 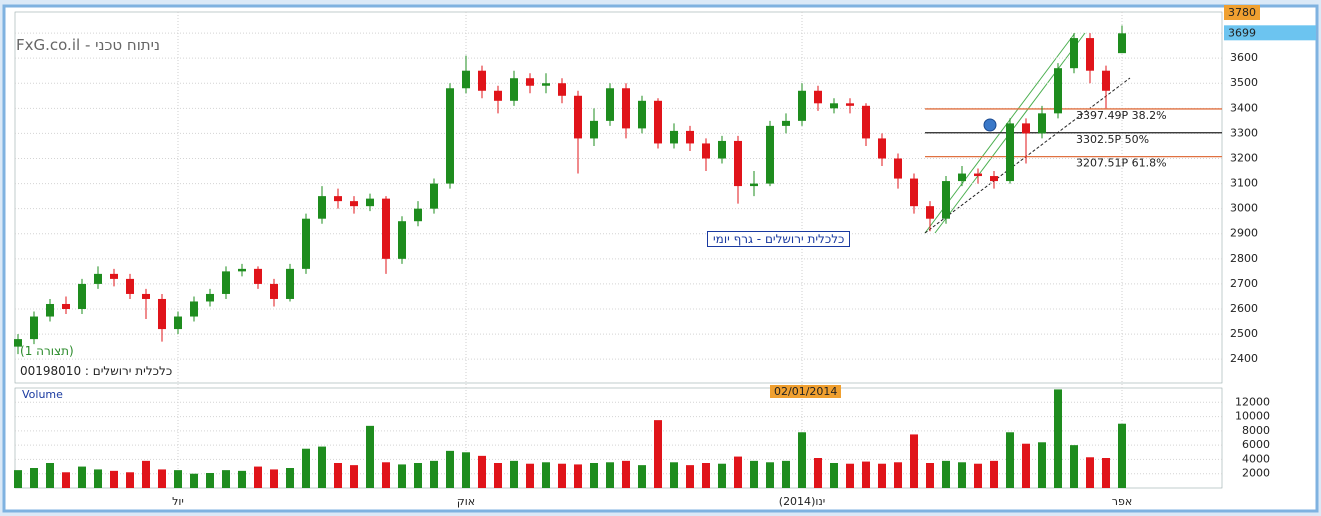 I want to click on y-tick-label: 2900, so click(x=1244, y=233).